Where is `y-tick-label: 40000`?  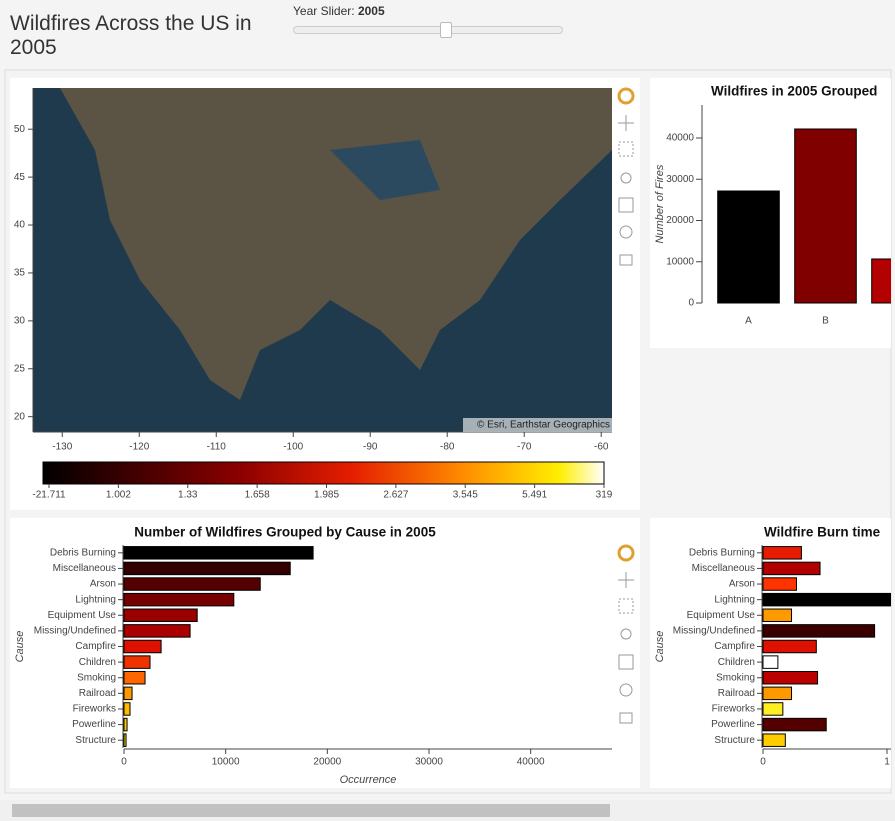 y-tick-label: 40000 is located at coordinates (680, 138).